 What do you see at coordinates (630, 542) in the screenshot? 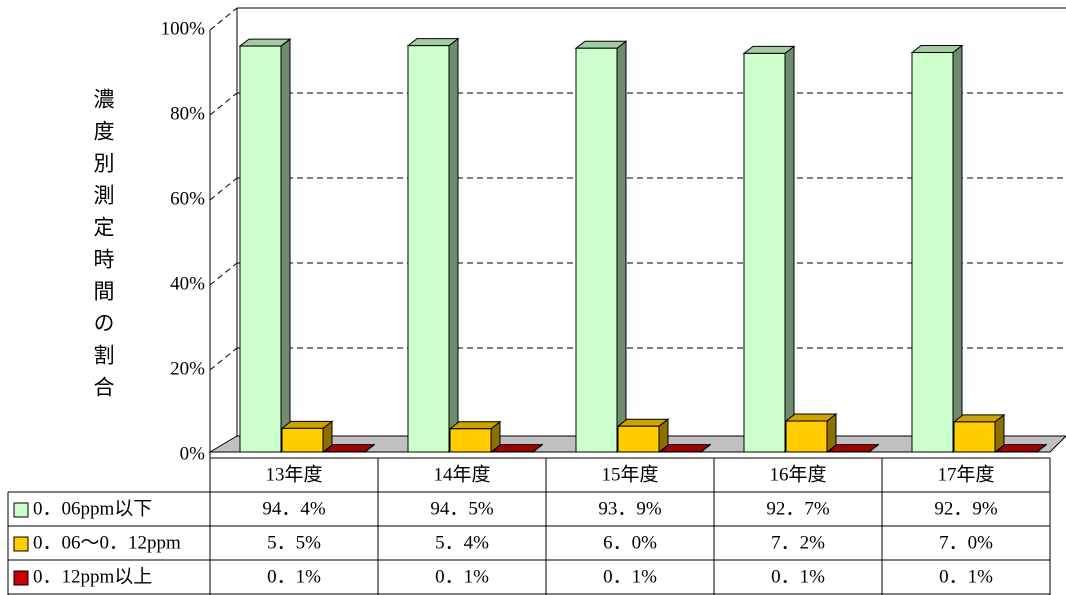
I see `table-value: 6．0%` at bounding box center [630, 542].